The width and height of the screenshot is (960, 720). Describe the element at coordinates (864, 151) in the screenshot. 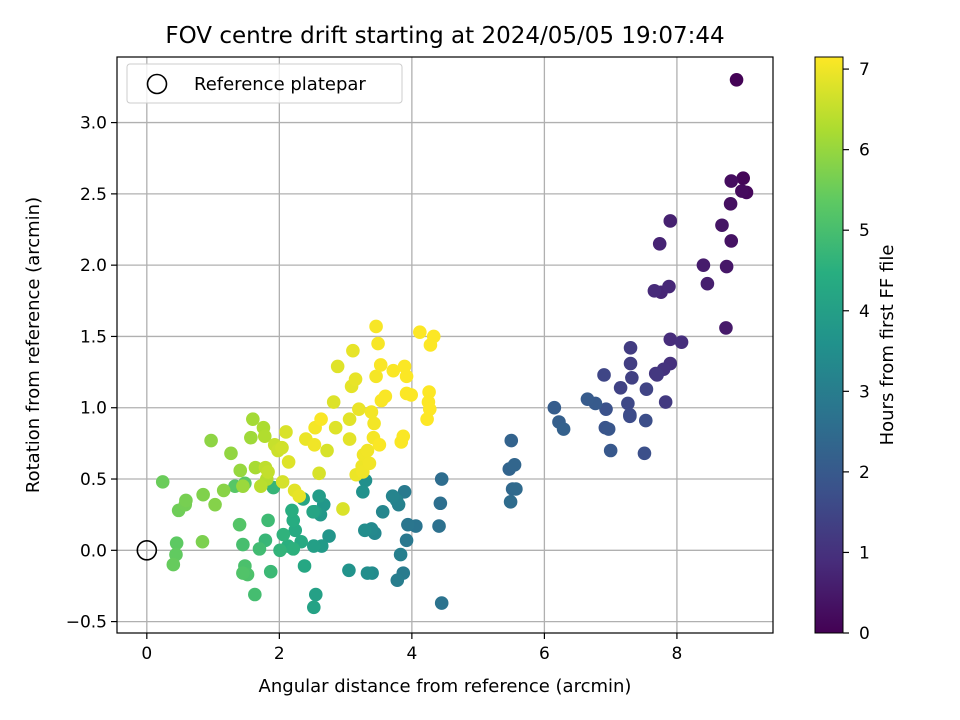

I see `colorbar-tick-label: 6` at that location.